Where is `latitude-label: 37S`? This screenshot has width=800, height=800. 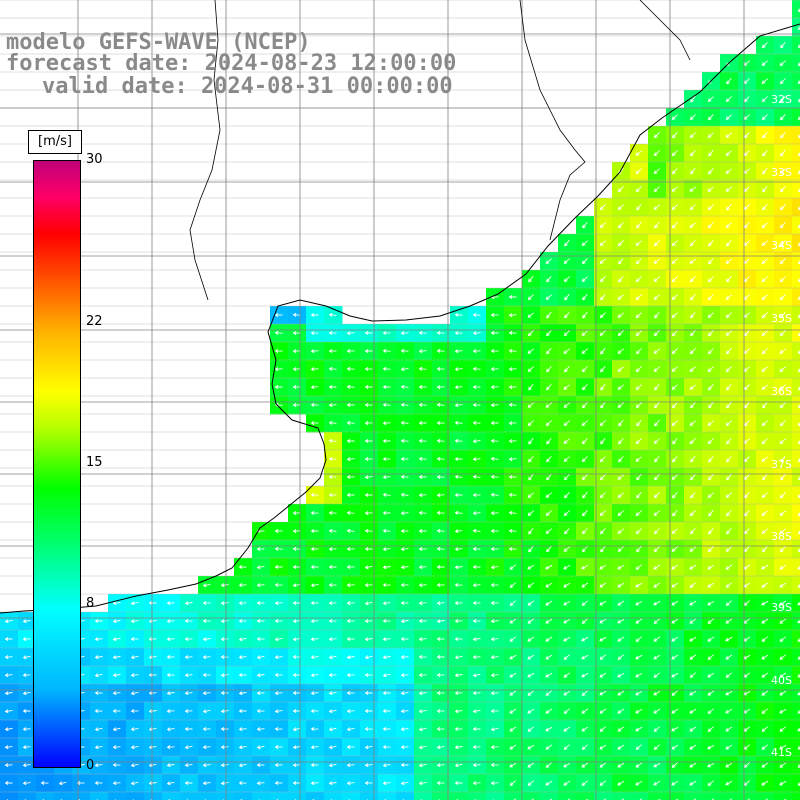
latitude-label: 37S is located at coordinates (781, 464).